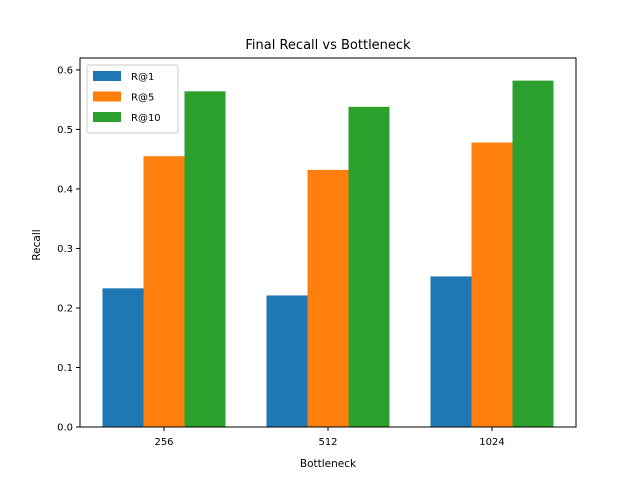 This screenshot has width=640, height=480. Describe the element at coordinates (164, 292) in the screenshot. I see `bar-R@5-256` at that location.